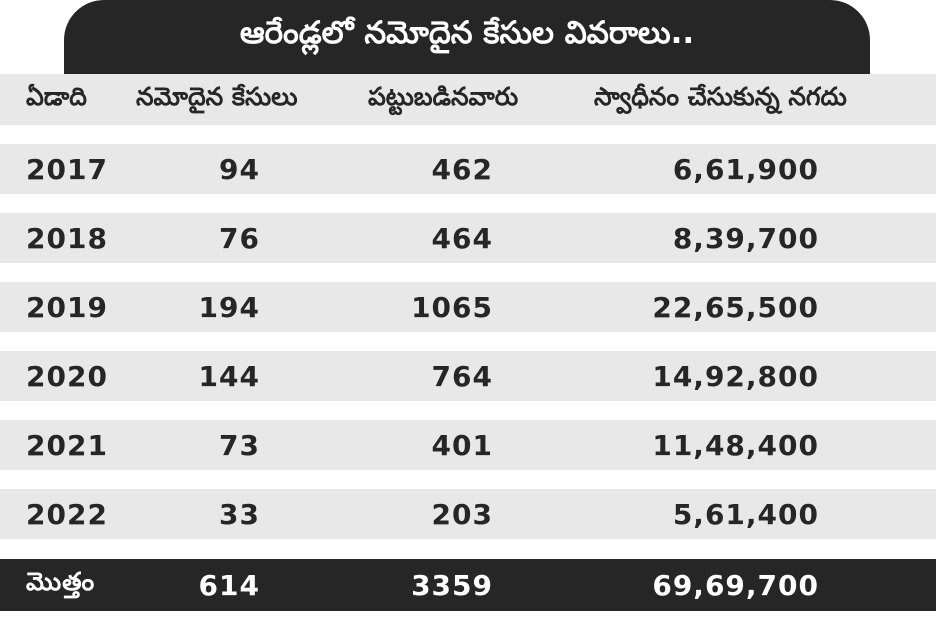  I want to click on table-row: 2022 33 203 5,61,400, so click(468, 514).